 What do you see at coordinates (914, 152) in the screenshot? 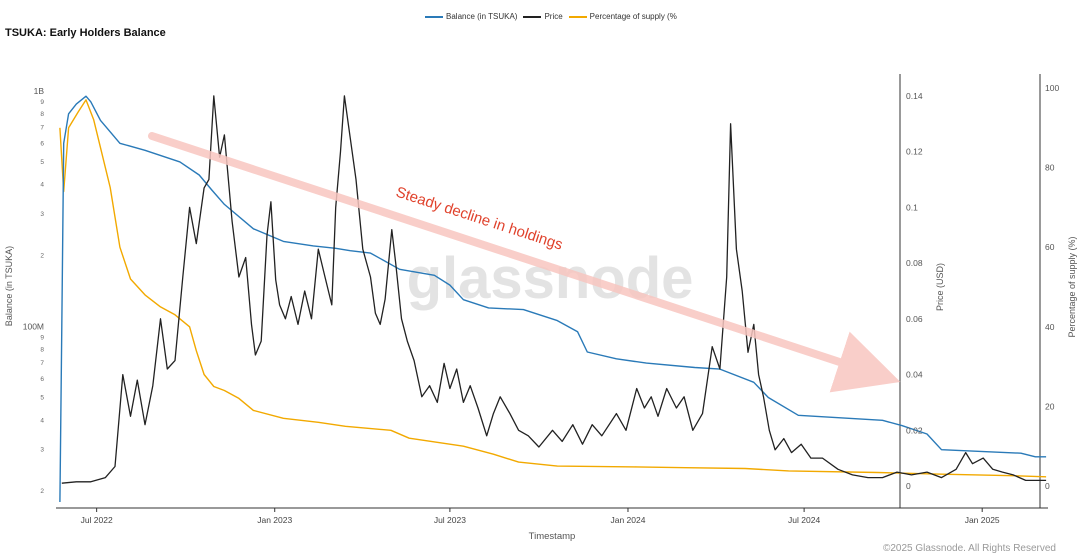
I see `price-tick-label: 0.12` at bounding box center [914, 152].